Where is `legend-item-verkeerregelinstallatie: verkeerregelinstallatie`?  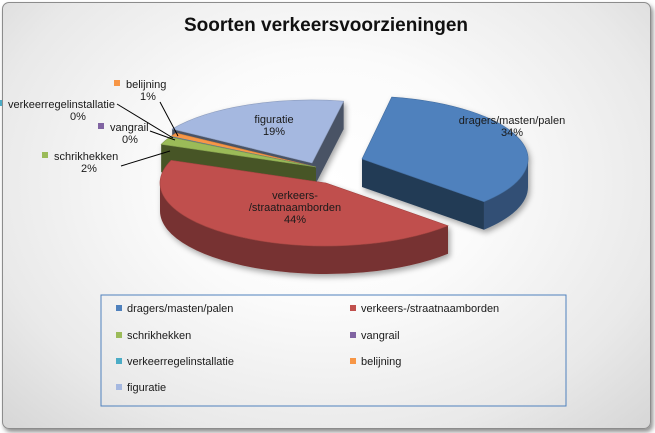 legend-item-verkeerregelinstallatie: verkeerregelinstallatie is located at coordinates (175, 362).